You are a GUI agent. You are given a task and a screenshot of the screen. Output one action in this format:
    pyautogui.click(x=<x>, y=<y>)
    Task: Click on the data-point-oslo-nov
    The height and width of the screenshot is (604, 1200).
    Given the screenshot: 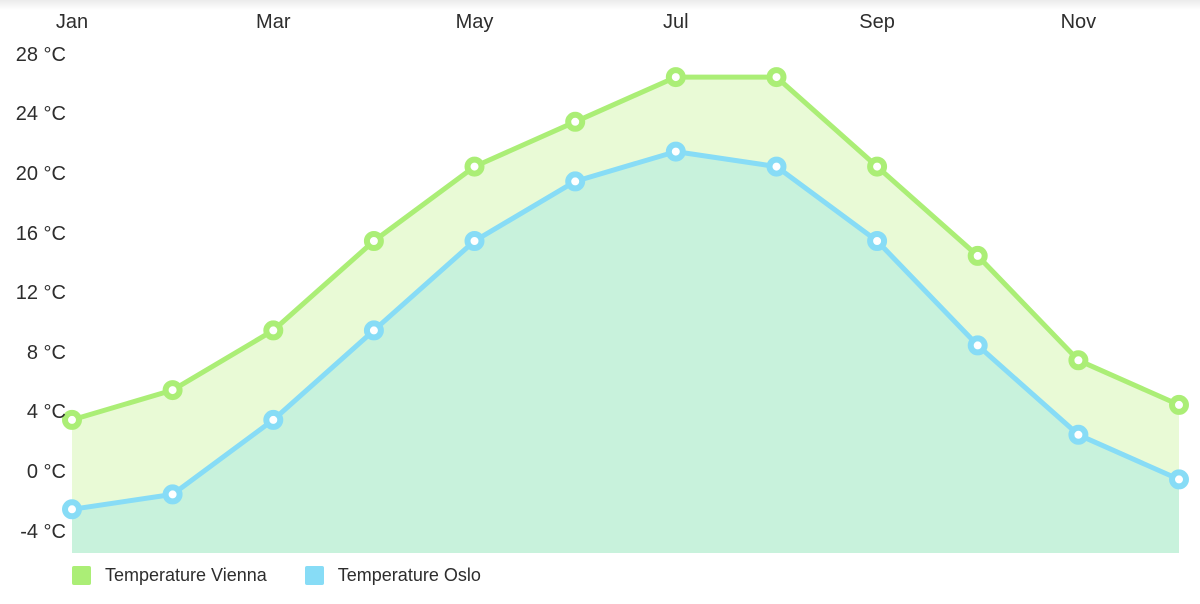 What is the action you would take?
    pyautogui.click(x=1078, y=434)
    